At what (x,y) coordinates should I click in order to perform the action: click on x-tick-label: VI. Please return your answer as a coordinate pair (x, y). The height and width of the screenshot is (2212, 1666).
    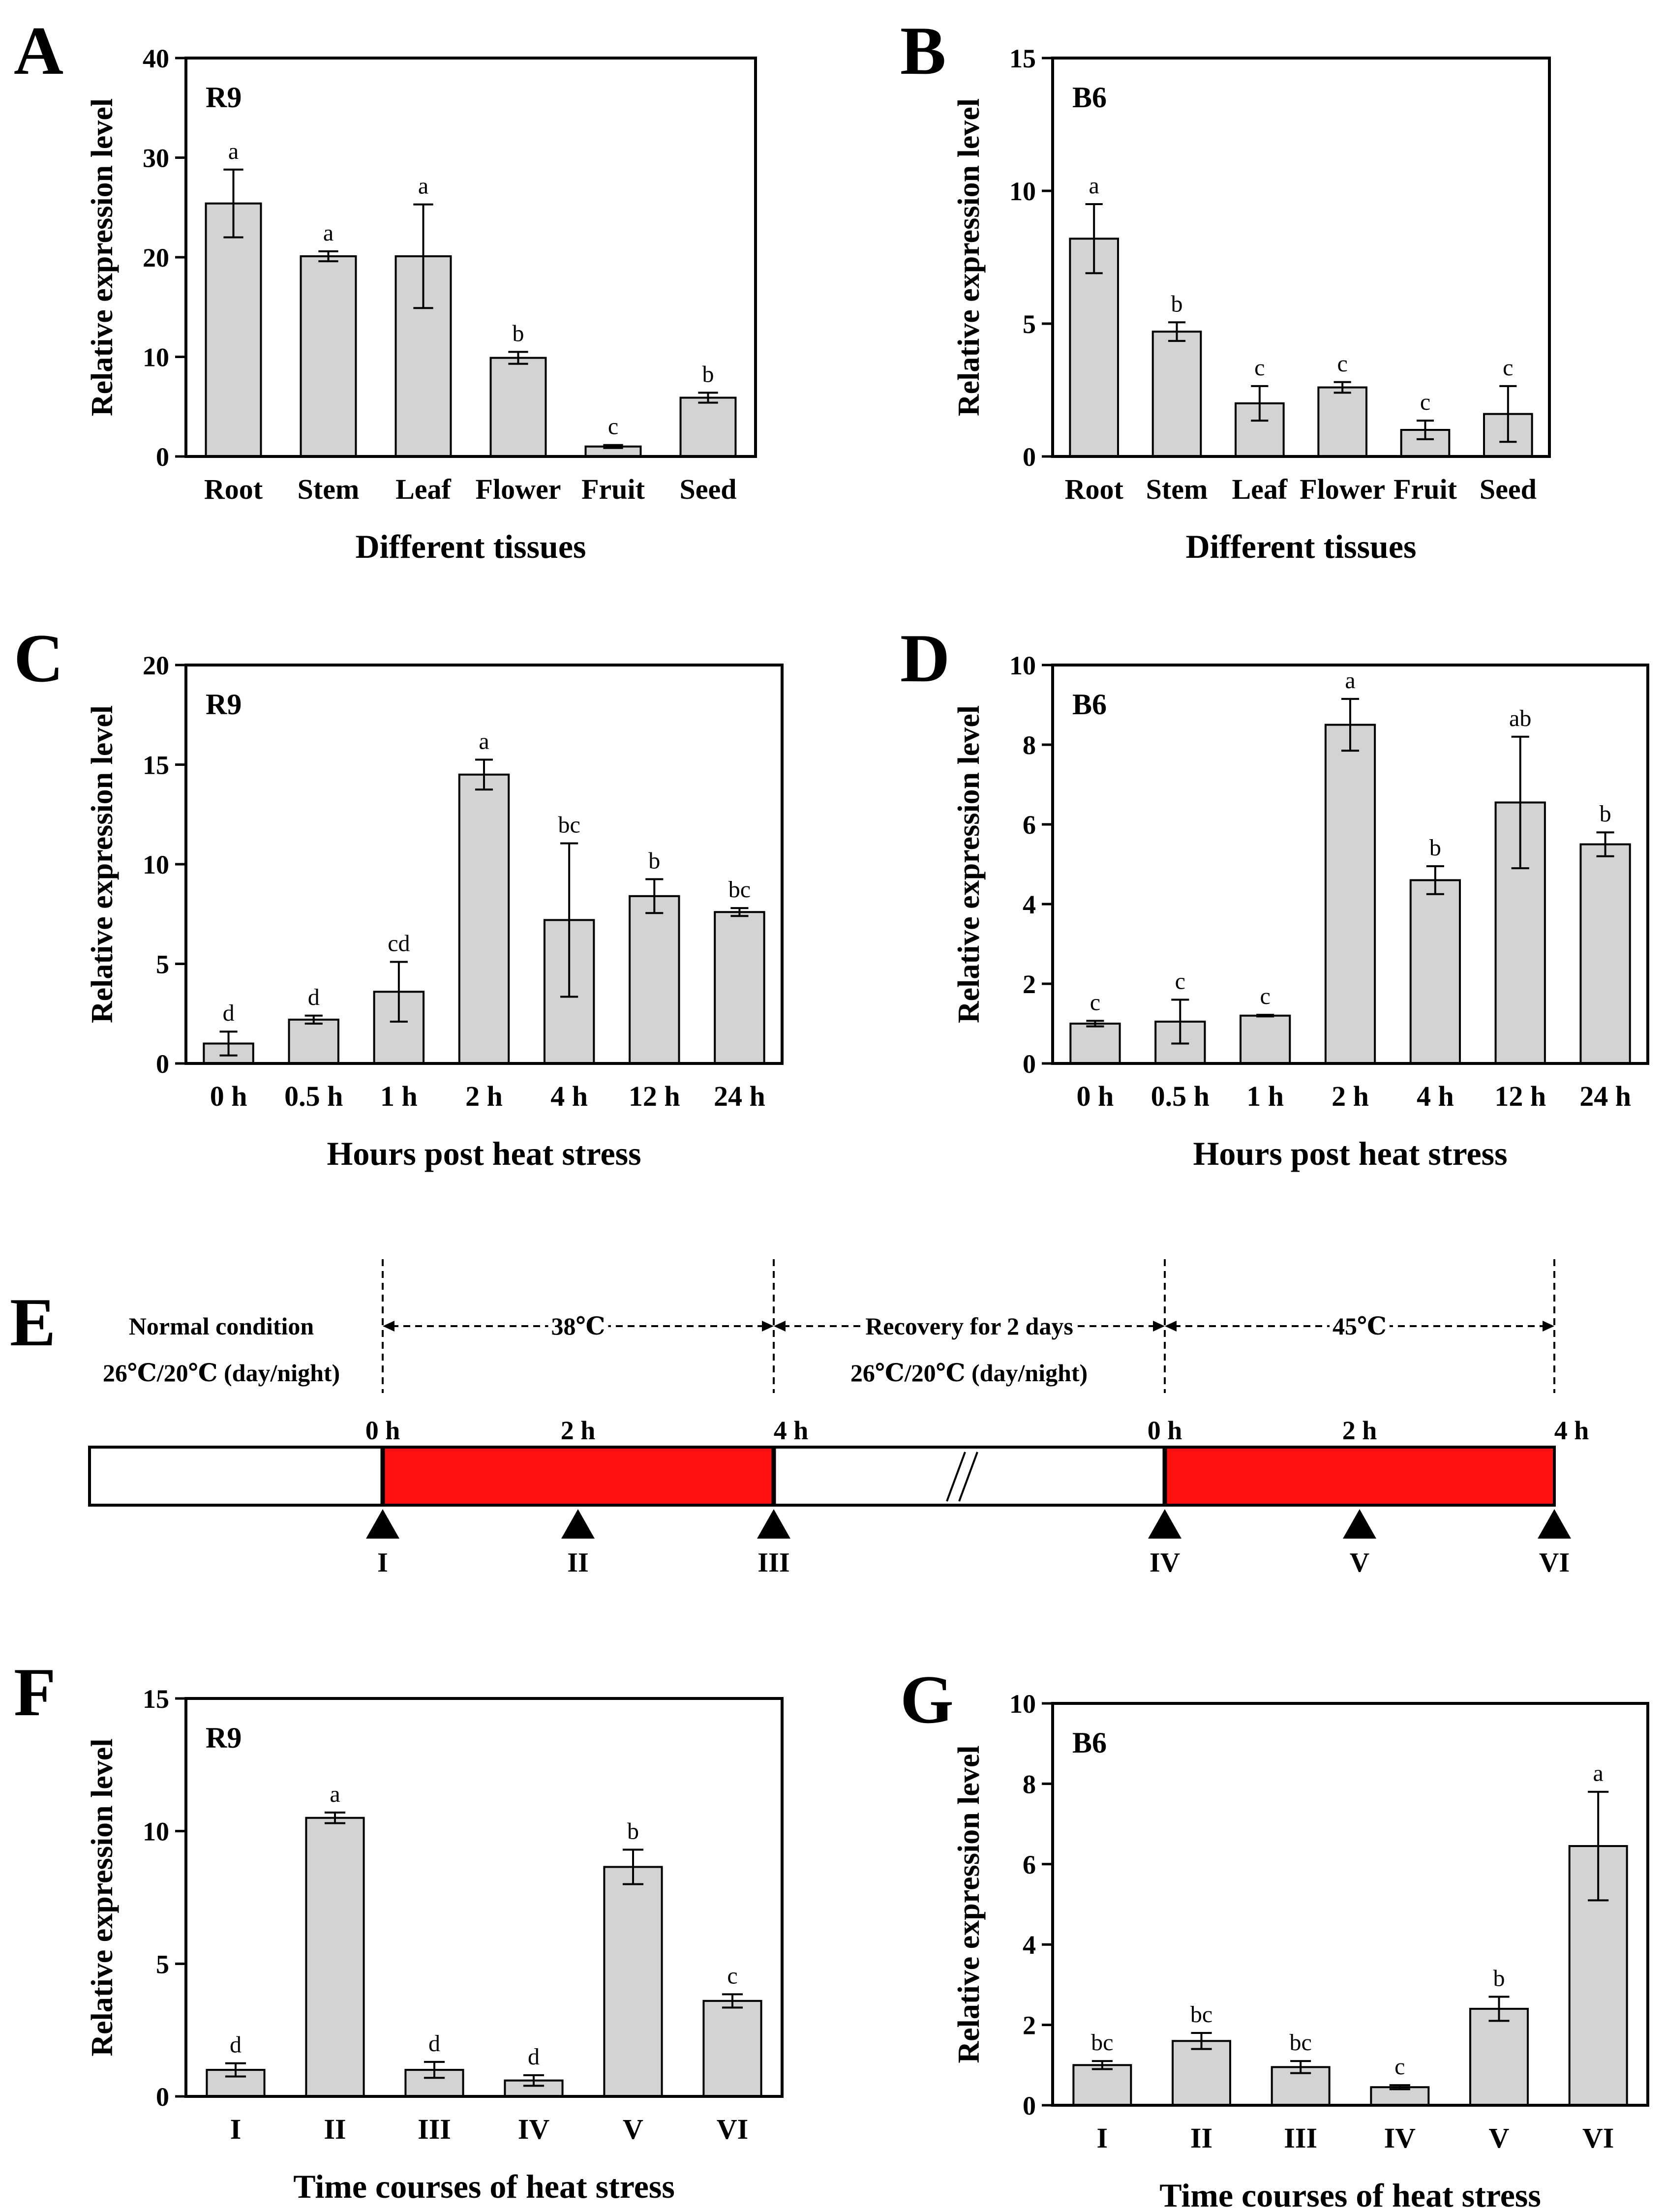
    Looking at the image, I should click on (1598, 2138).